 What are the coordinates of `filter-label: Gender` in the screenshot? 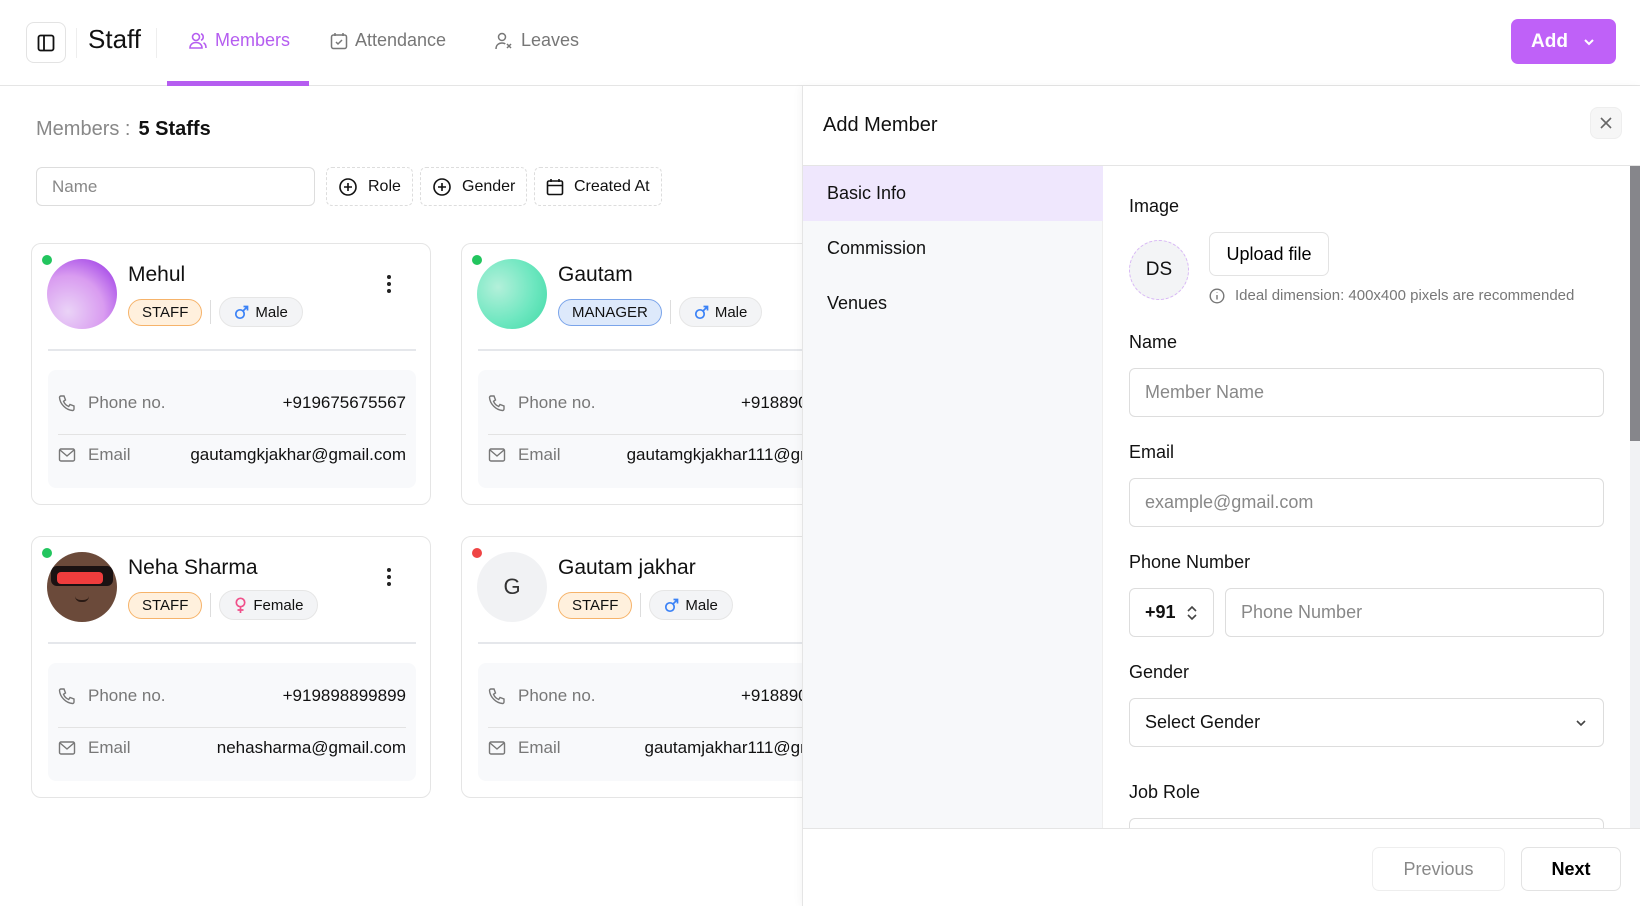 It's located at (489, 186).